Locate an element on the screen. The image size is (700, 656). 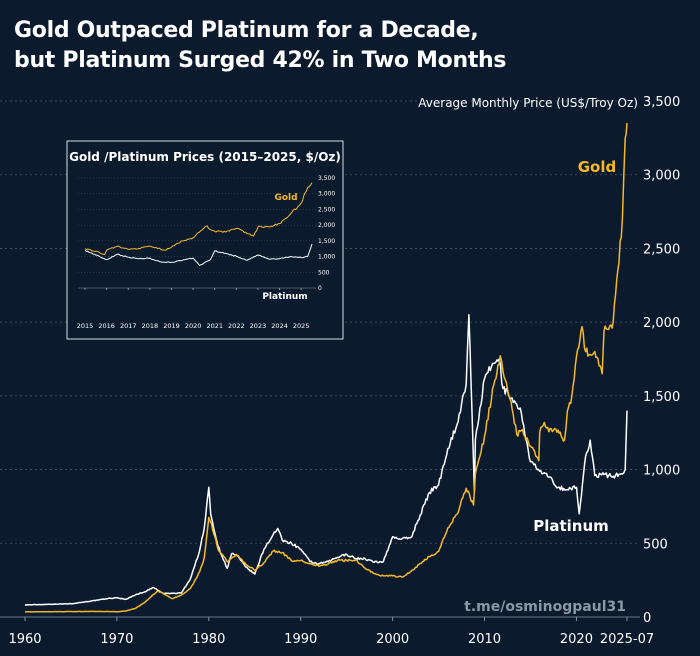
x-tick-label: 2023 is located at coordinates (258, 326).